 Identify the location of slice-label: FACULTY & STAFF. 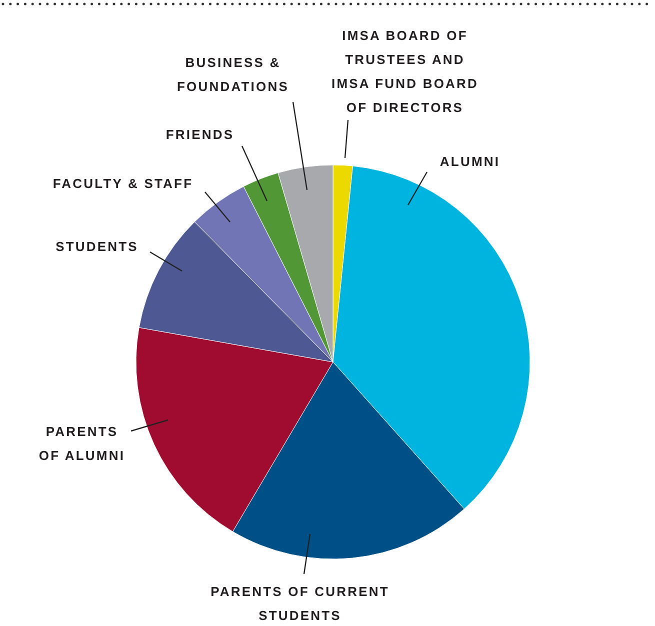
(123, 183).